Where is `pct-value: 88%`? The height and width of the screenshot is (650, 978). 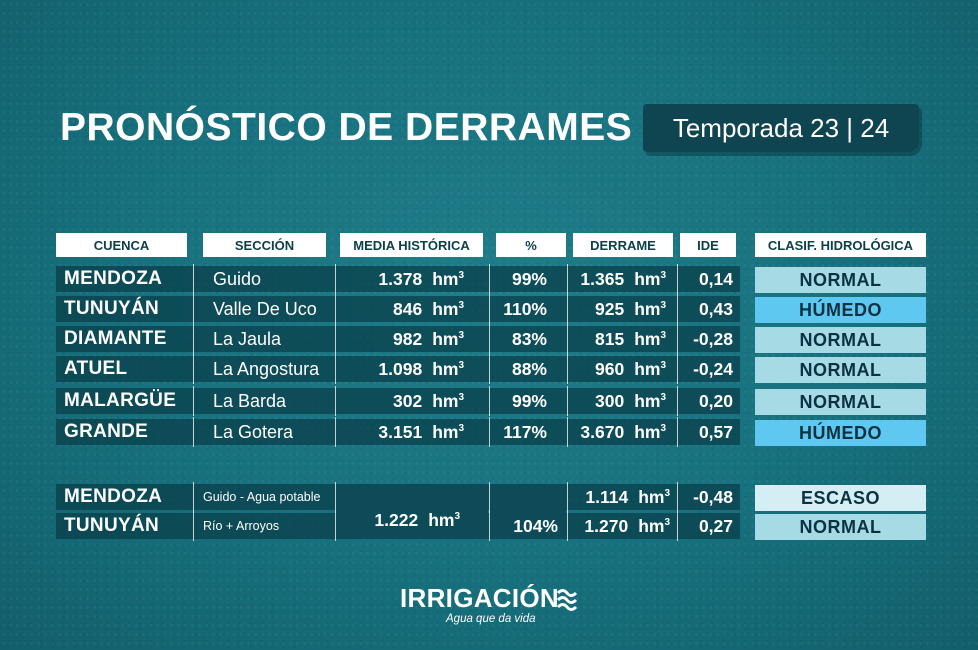 pct-value: 88% is located at coordinates (529, 368).